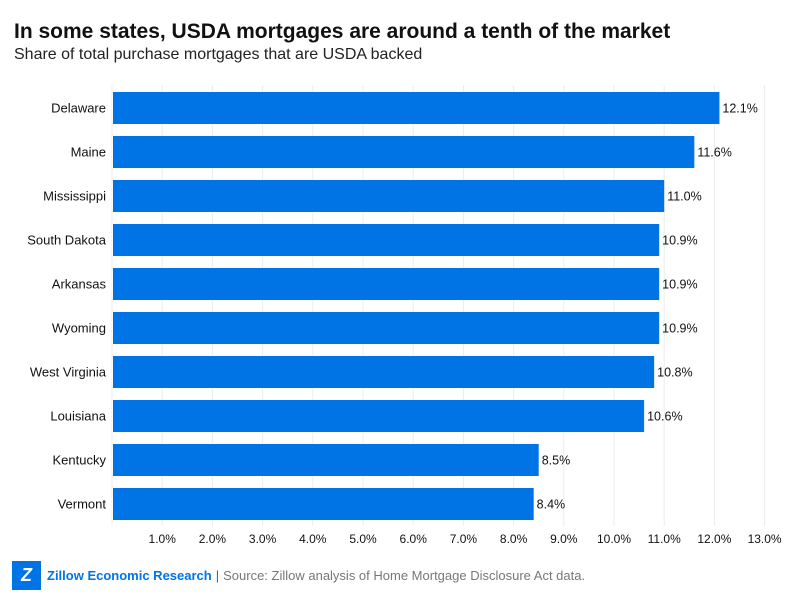 This screenshot has width=800, height=600. I want to click on x-tick-label: 11.0%, so click(664, 539).